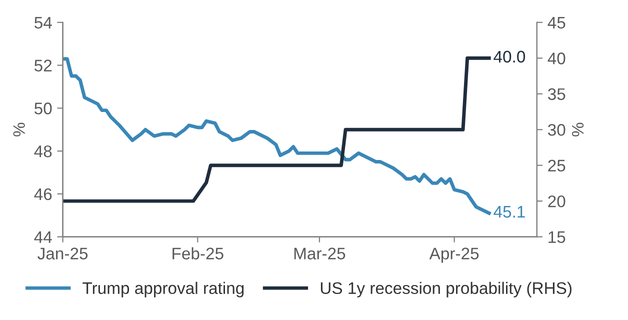 This screenshot has height=320, width=628. Describe the element at coordinates (557, 58) in the screenshot. I see `y2-tick-label: 40` at that location.